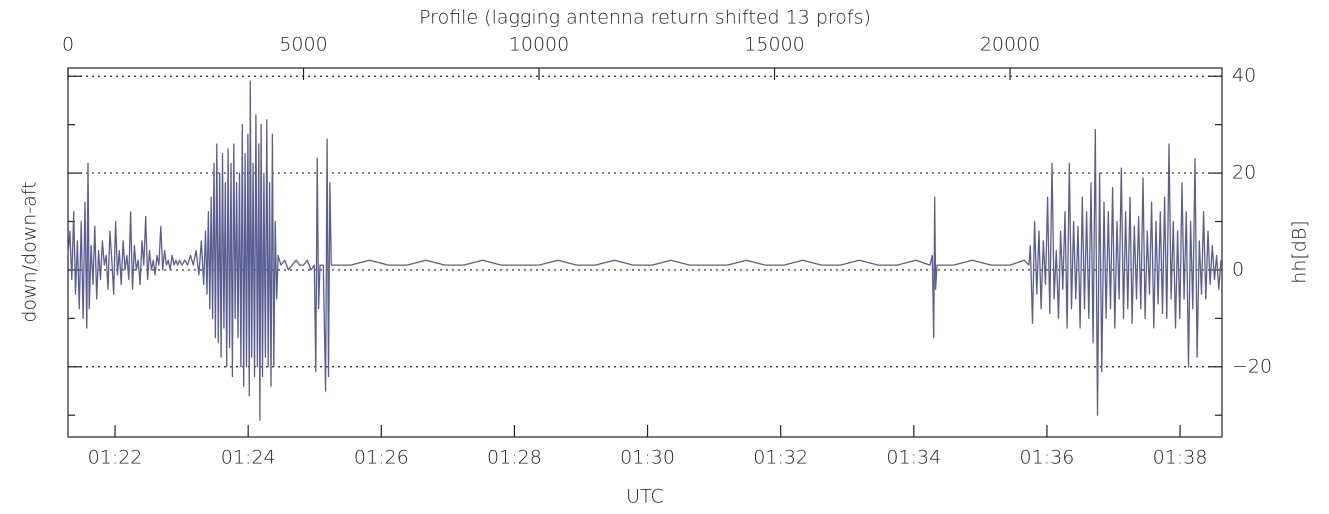 The image size is (1329, 514). I want to click on y-tick-label: 20, so click(1244, 173).